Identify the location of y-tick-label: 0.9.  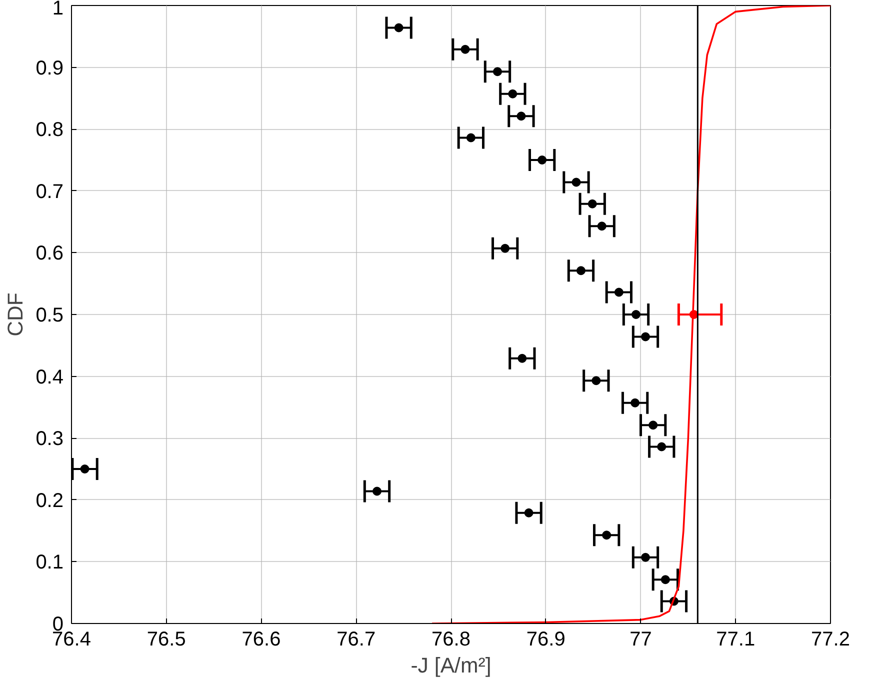
(50, 68).